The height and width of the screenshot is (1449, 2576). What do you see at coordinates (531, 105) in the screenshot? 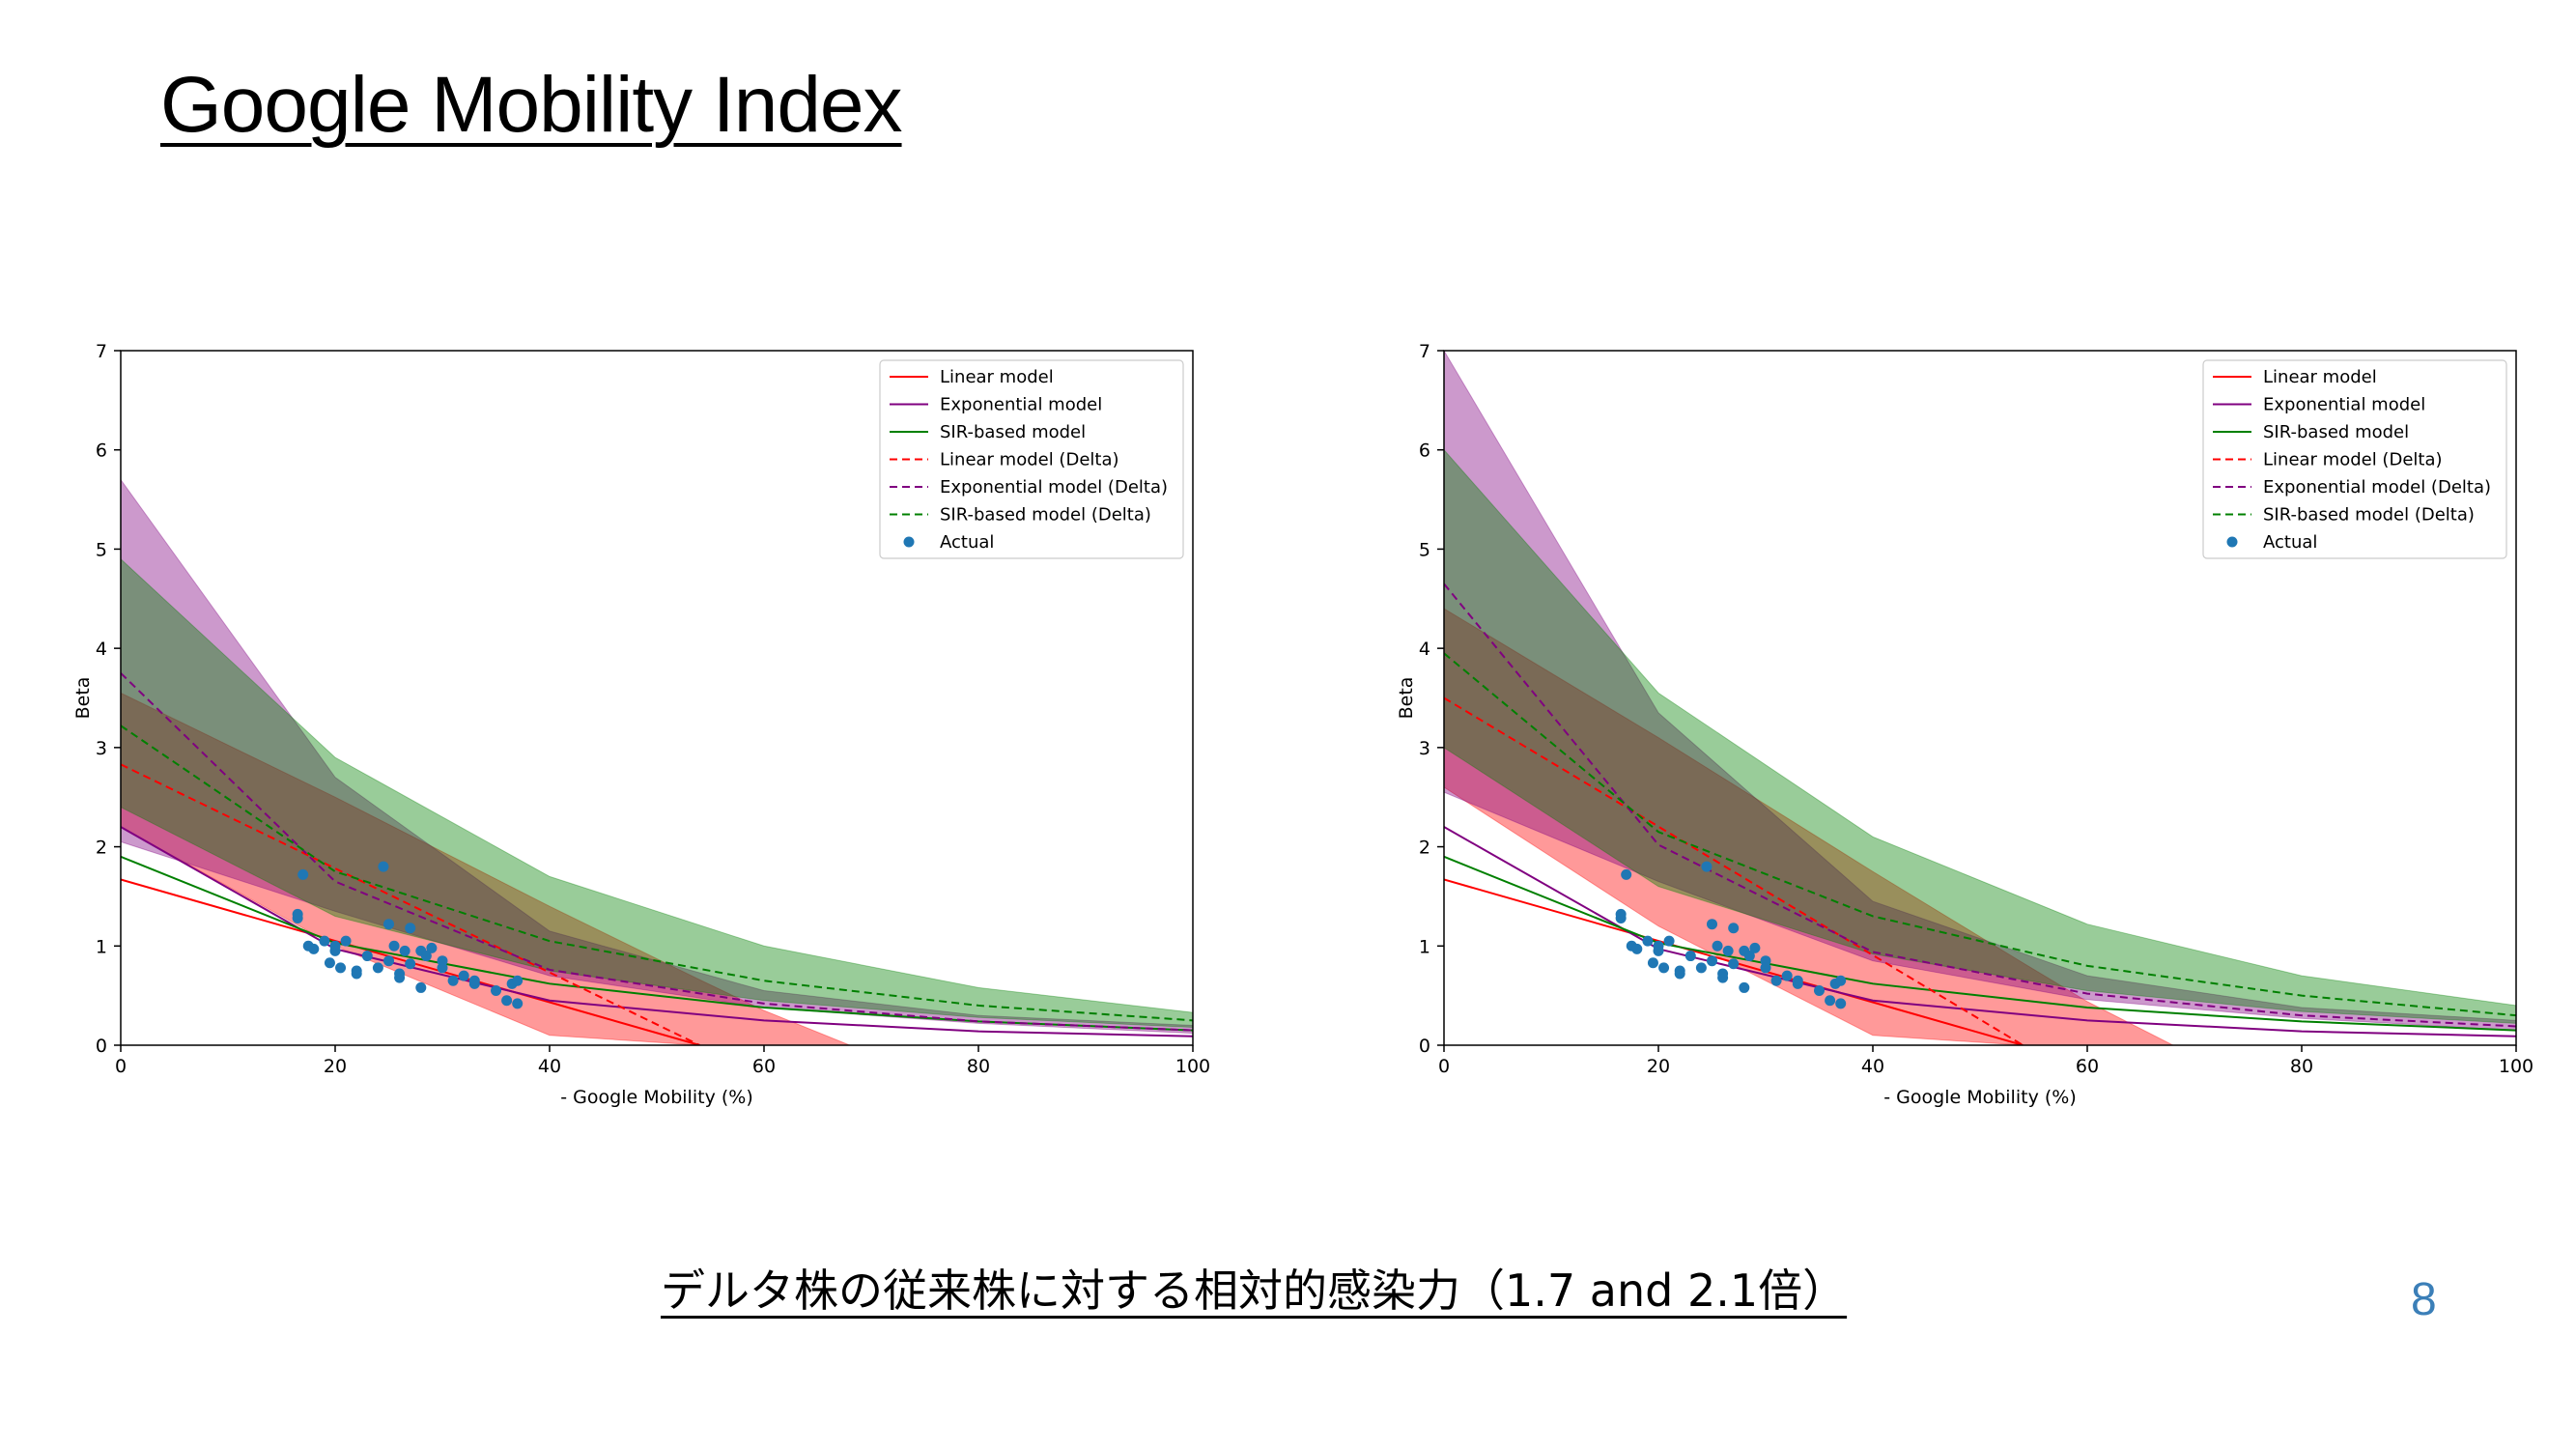
I see `slide-title: Google Mobility Index` at bounding box center [531, 105].